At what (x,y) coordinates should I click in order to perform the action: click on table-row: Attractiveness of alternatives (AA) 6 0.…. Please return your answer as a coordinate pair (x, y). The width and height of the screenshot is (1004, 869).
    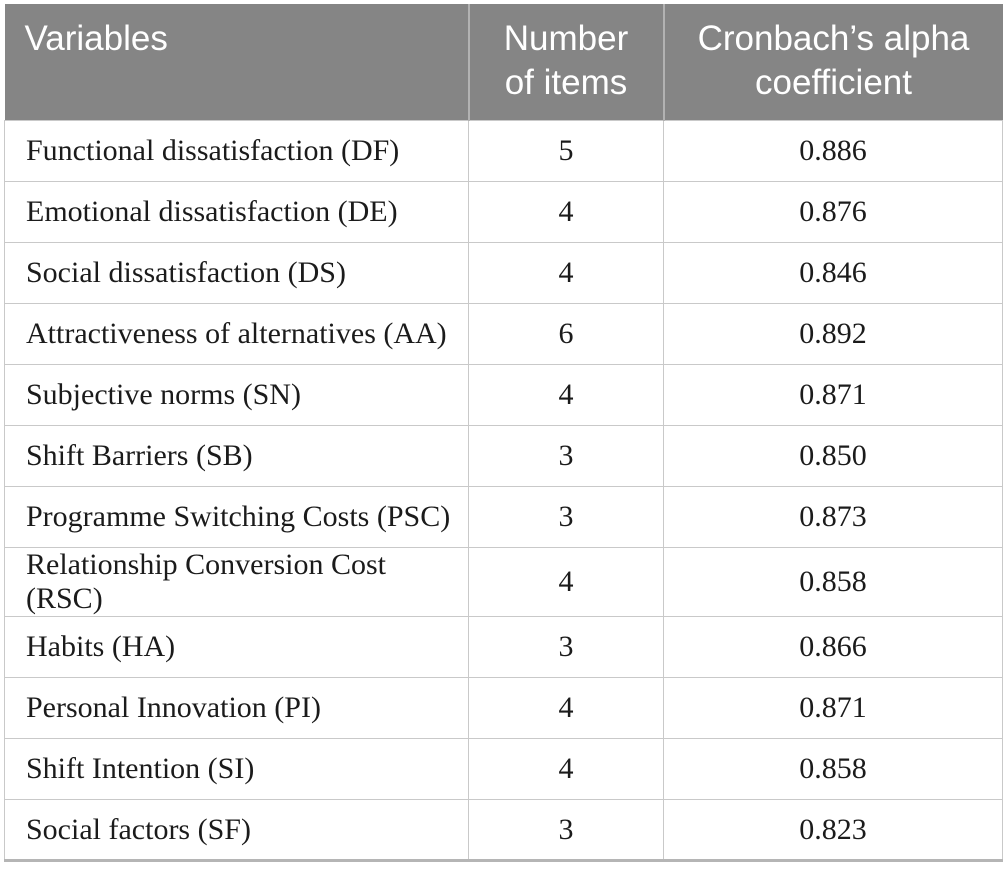
    Looking at the image, I should click on (503, 334).